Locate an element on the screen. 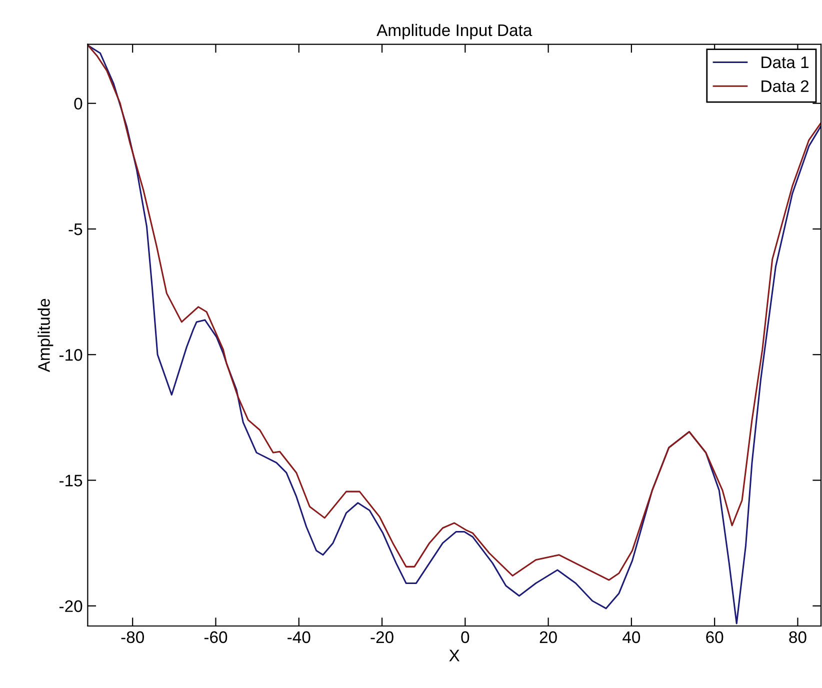 This screenshot has width=822, height=688. y-axis-title: Amplitude is located at coordinates (46, 335).